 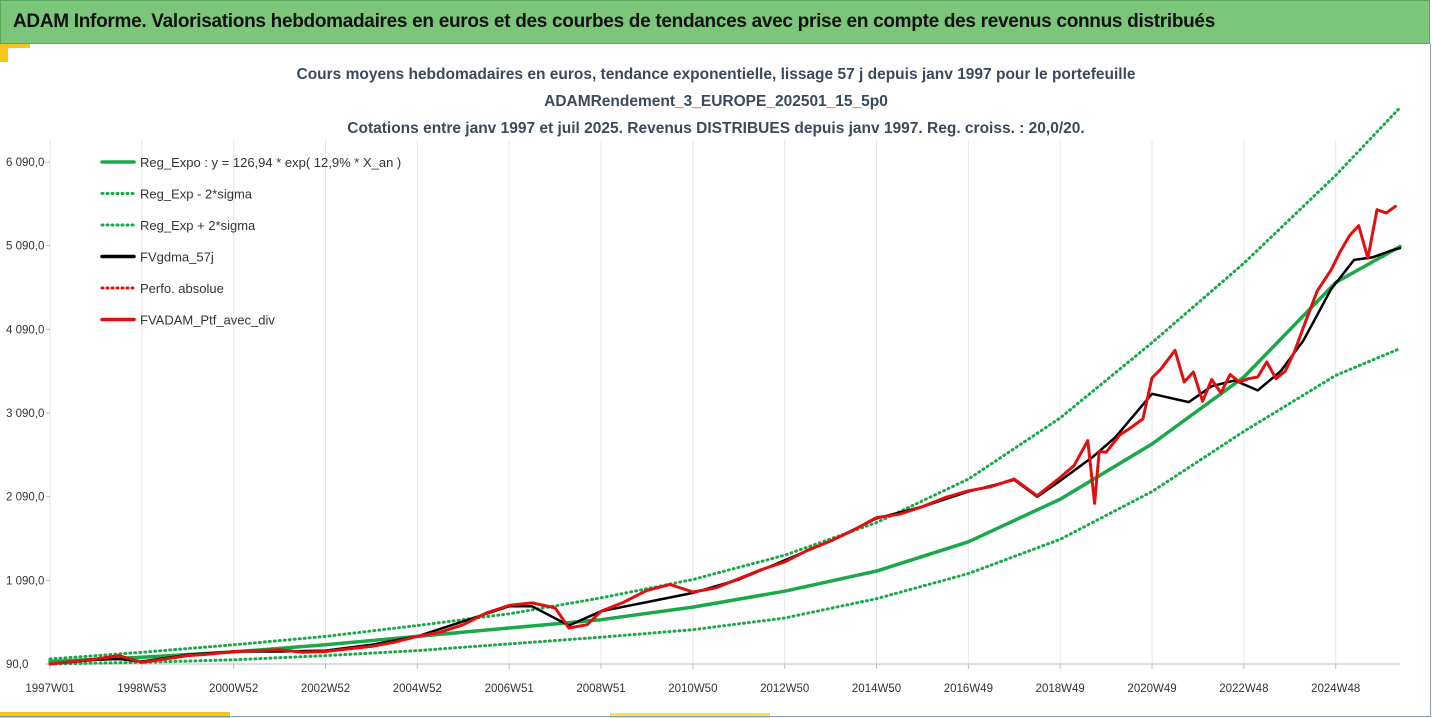 I want to click on y-tick-label: 90,0, so click(x=17, y=665).